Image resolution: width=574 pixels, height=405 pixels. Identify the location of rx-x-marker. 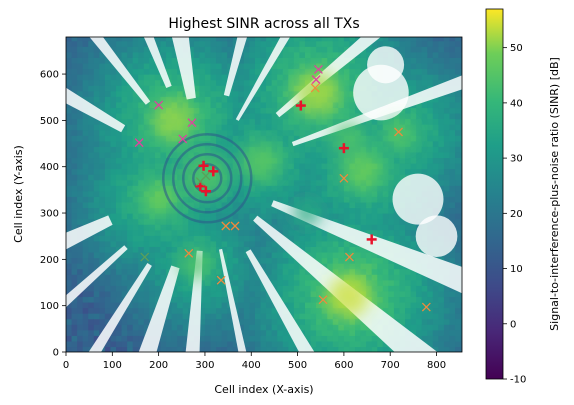
(139, 143).